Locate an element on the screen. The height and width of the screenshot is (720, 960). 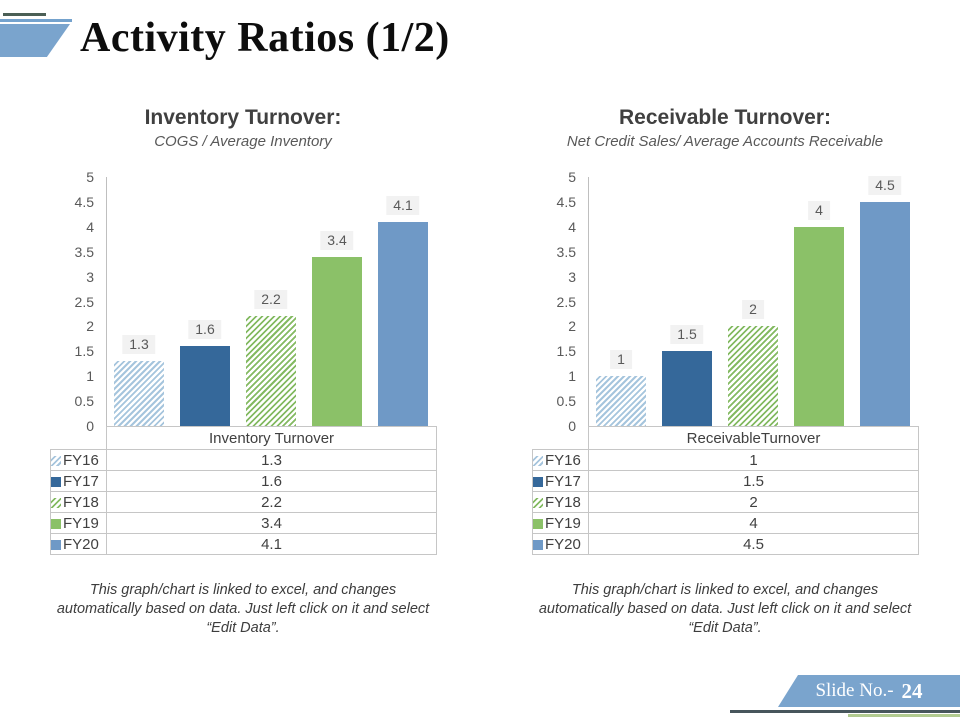
bar-value-label: 4 is located at coordinates (819, 210).